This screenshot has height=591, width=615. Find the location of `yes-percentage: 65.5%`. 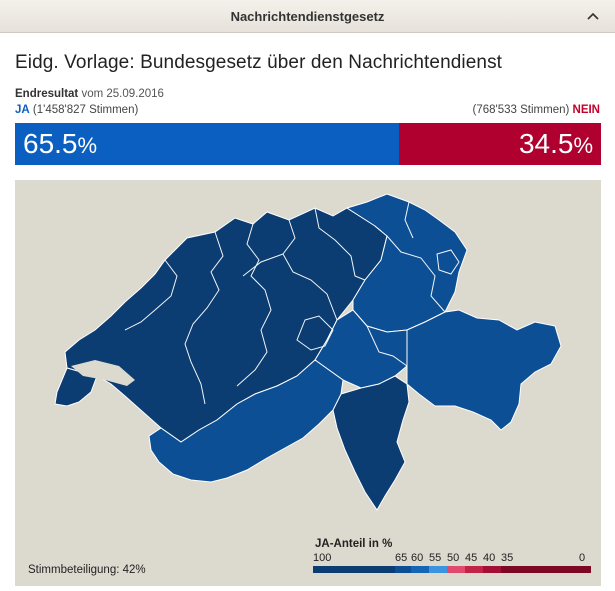

yes-percentage: 65.5% is located at coordinates (60, 143).